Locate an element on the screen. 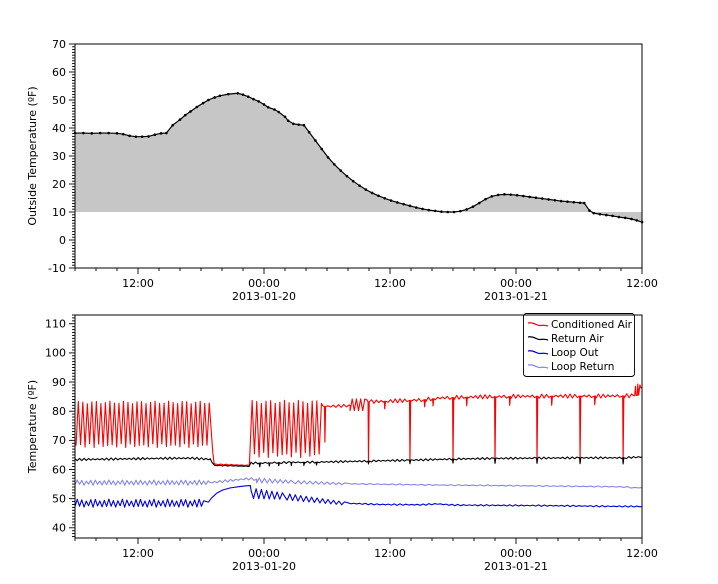 This screenshot has width=718, height=584. legend-entry-conditioned-air: Conditioned Air is located at coordinates (580, 325).